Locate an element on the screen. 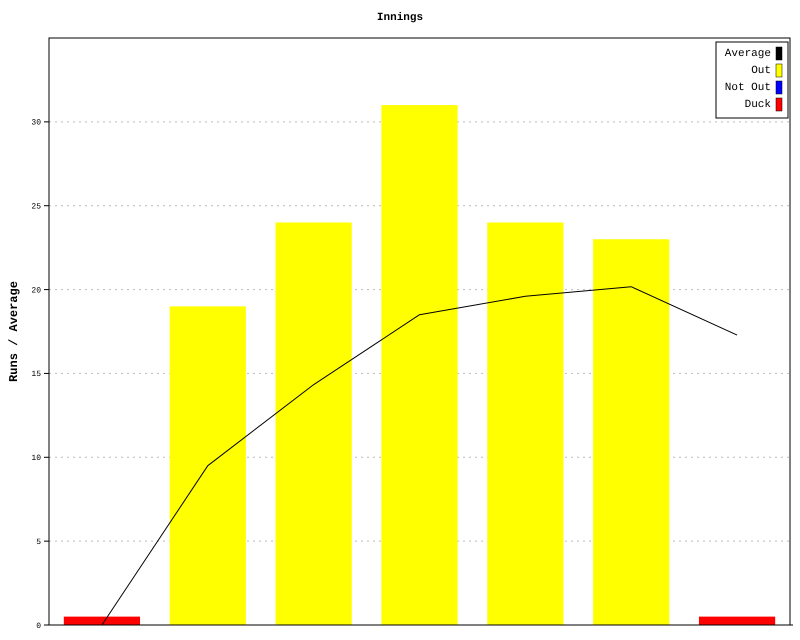  y-tick-label: 25 is located at coordinates (36, 207).